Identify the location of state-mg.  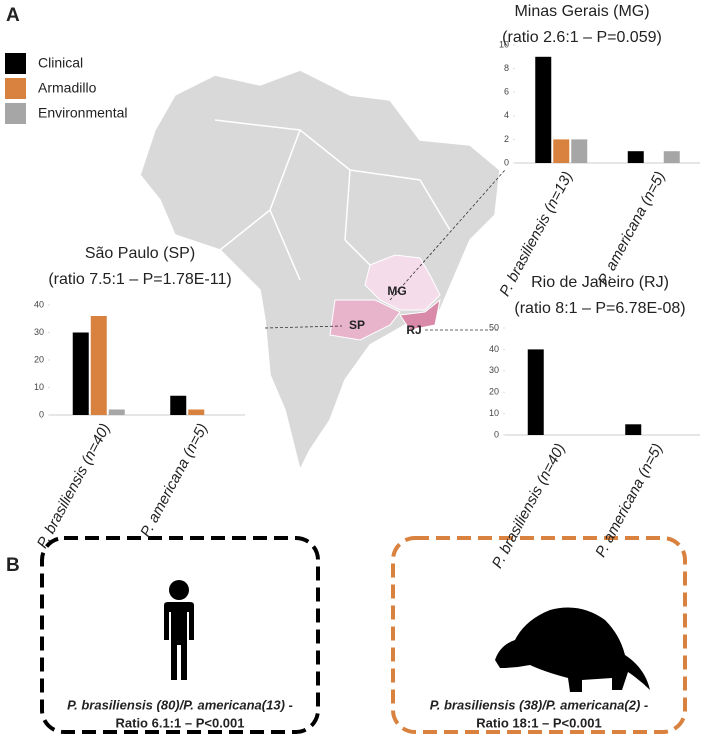
(402, 282).